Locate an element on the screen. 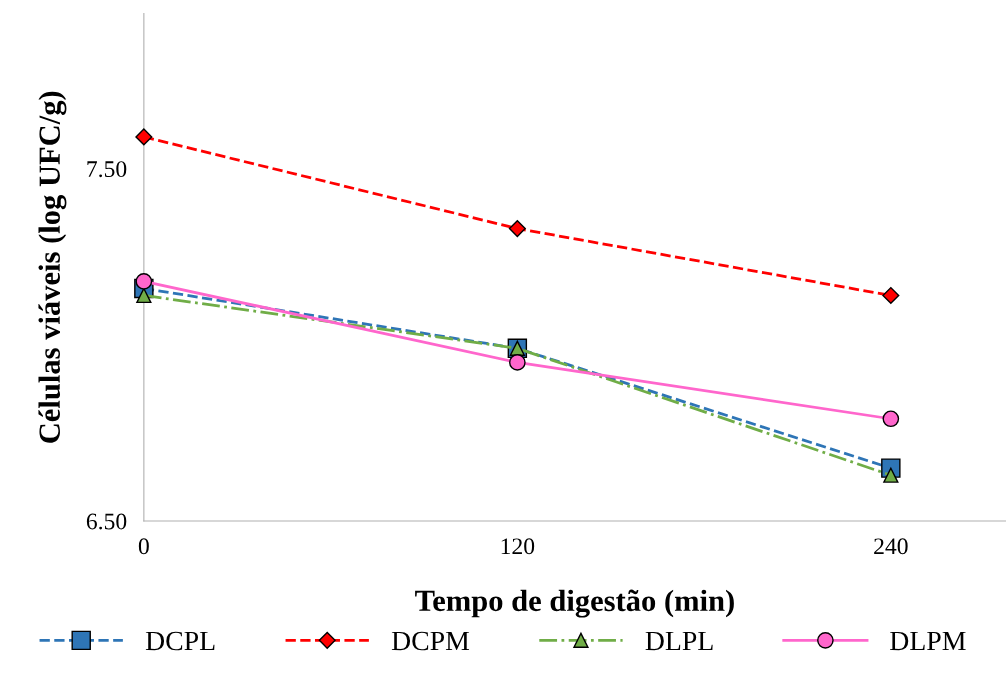  y-axis-title: Células viáveis (log UFC/g) is located at coordinates (52, 267).